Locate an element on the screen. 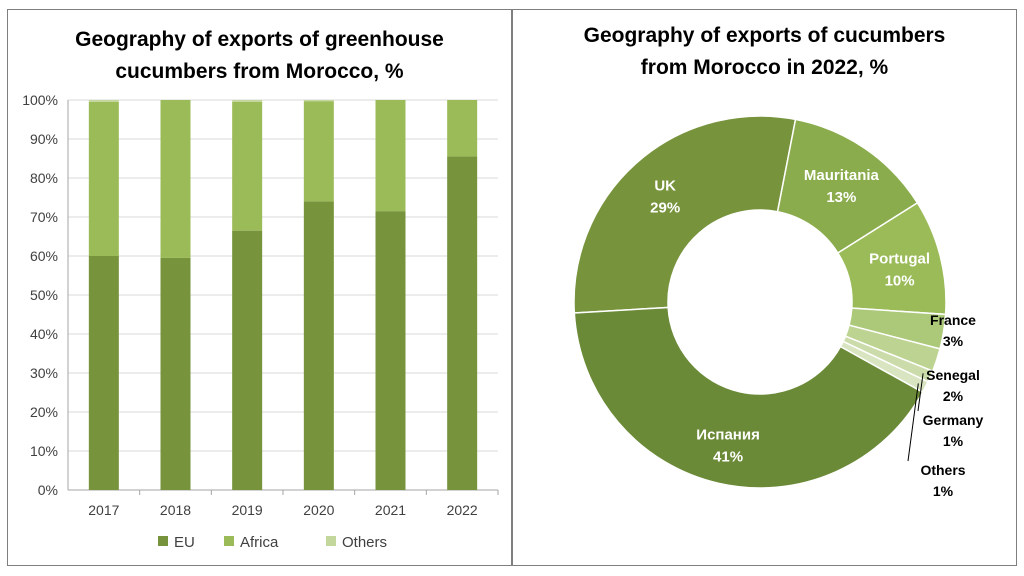  donut-value-portugal: 10% is located at coordinates (900, 281).